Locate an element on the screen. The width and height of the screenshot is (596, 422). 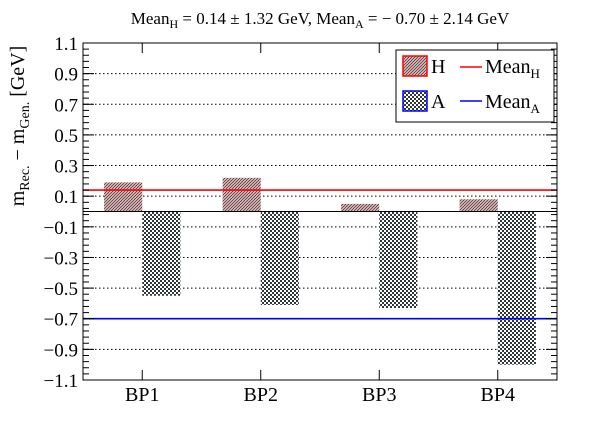
legend-label-mean-a: MeanA is located at coordinates (513, 103).